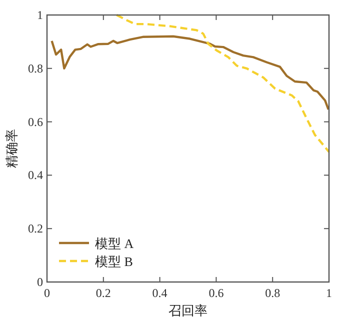 The width and height of the screenshot is (347, 326). What do you see at coordinates (40, 282) in the screenshot?
I see `y-tick-label: 0` at bounding box center [40, 282].